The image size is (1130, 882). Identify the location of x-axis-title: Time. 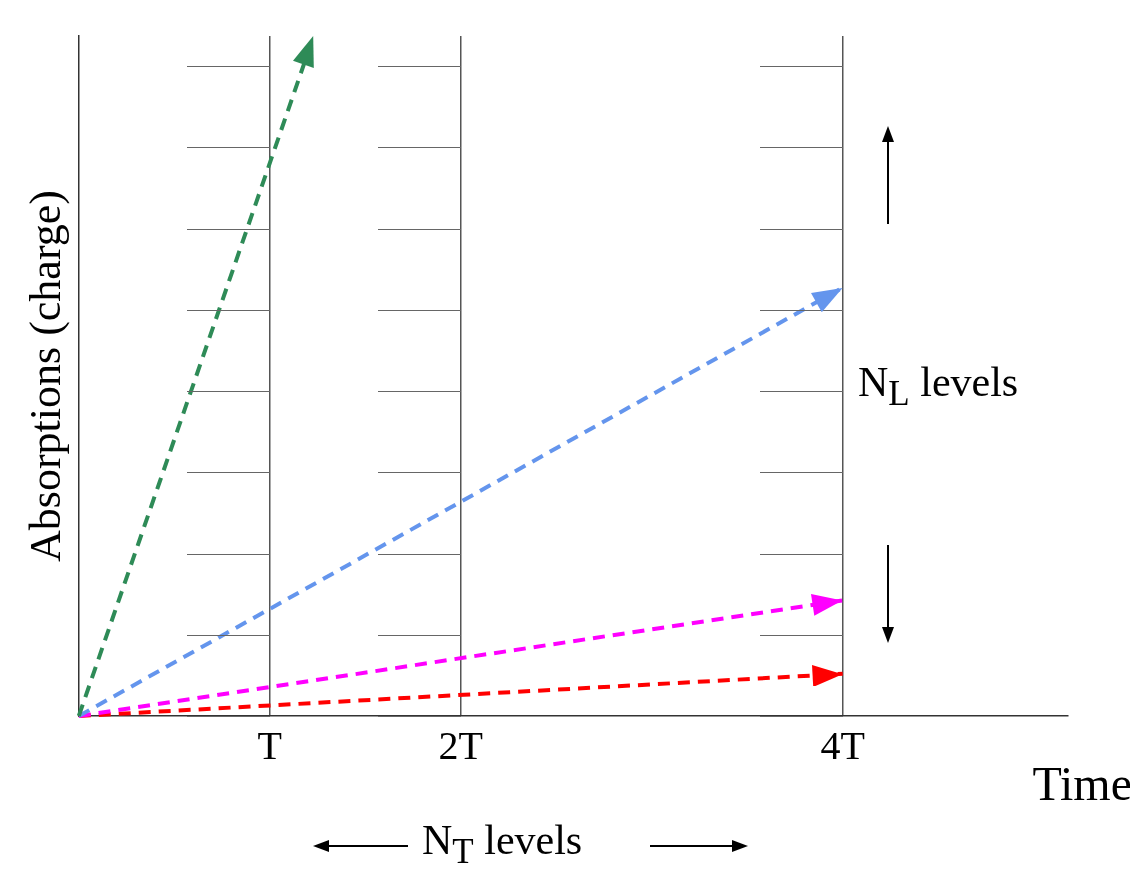
(1081, 783).